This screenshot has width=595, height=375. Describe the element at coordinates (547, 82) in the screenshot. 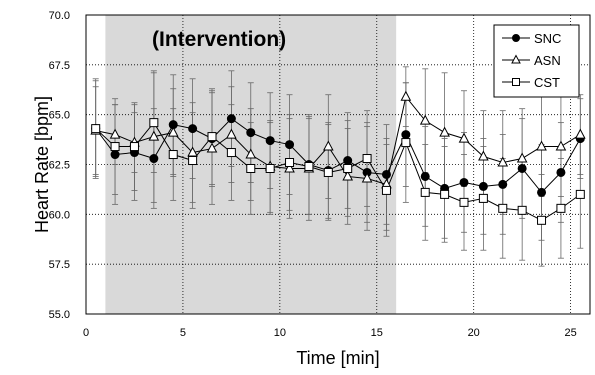

I see `legend-label-cst: CST` at that location.